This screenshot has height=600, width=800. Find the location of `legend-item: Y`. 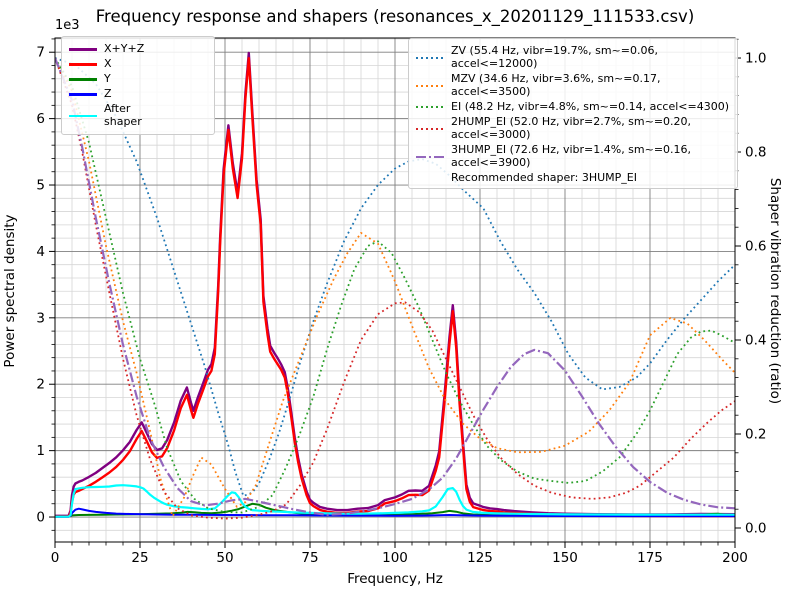

legend-item: Y is located at coordinates (138, 78).